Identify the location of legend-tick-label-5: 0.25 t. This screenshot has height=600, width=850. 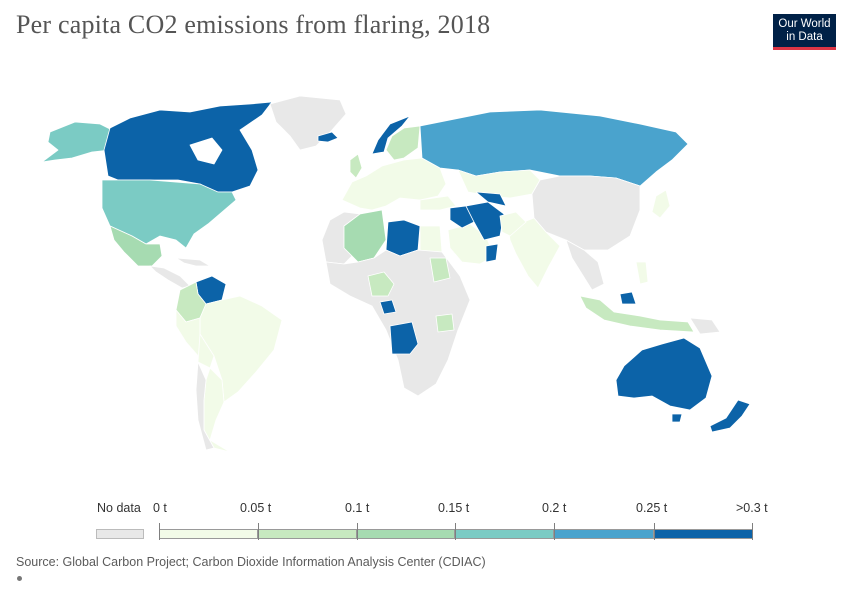
(652, 508).